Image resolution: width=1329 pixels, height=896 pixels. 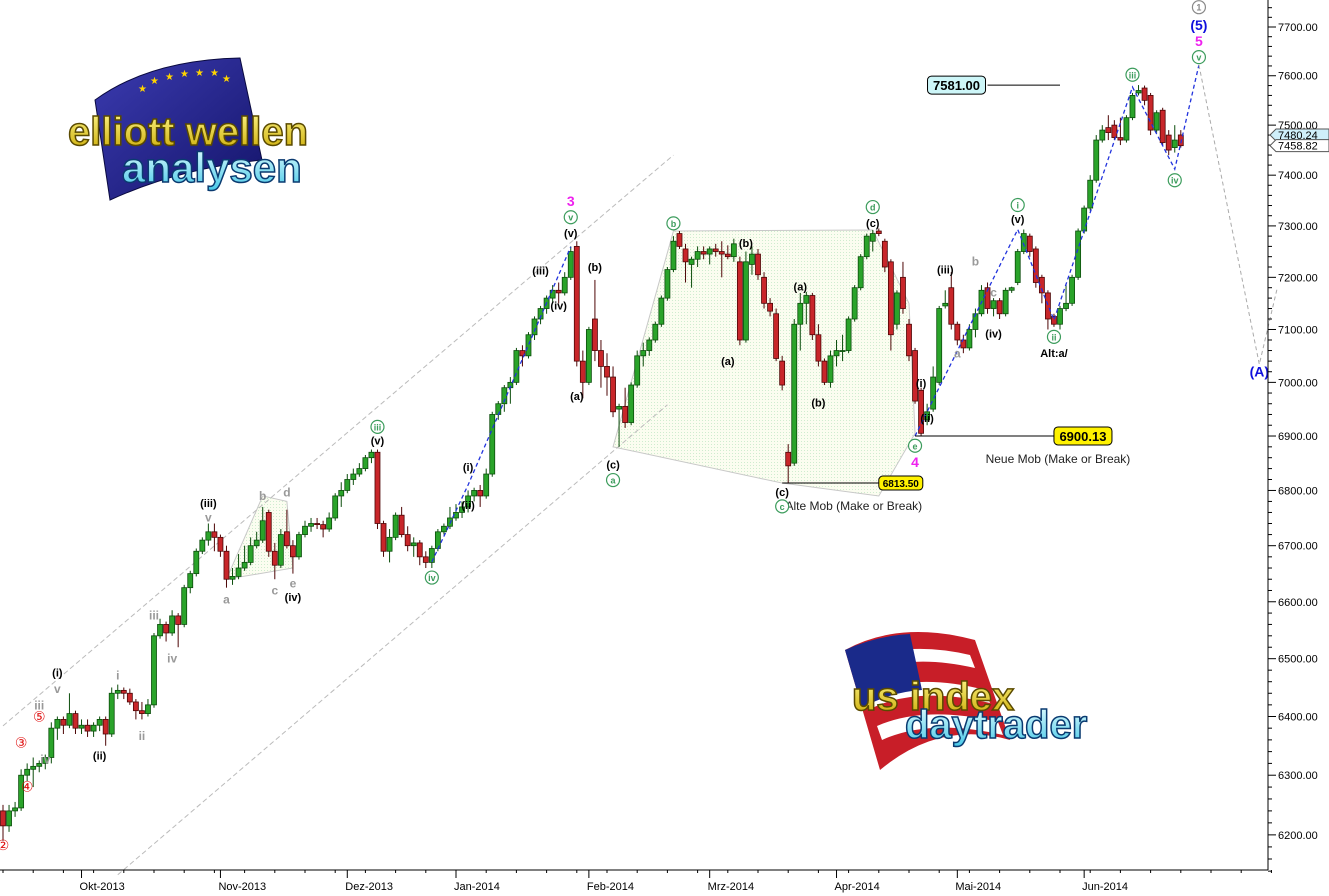 I want to click on wave-label: i, so click(x=1017, y=206).